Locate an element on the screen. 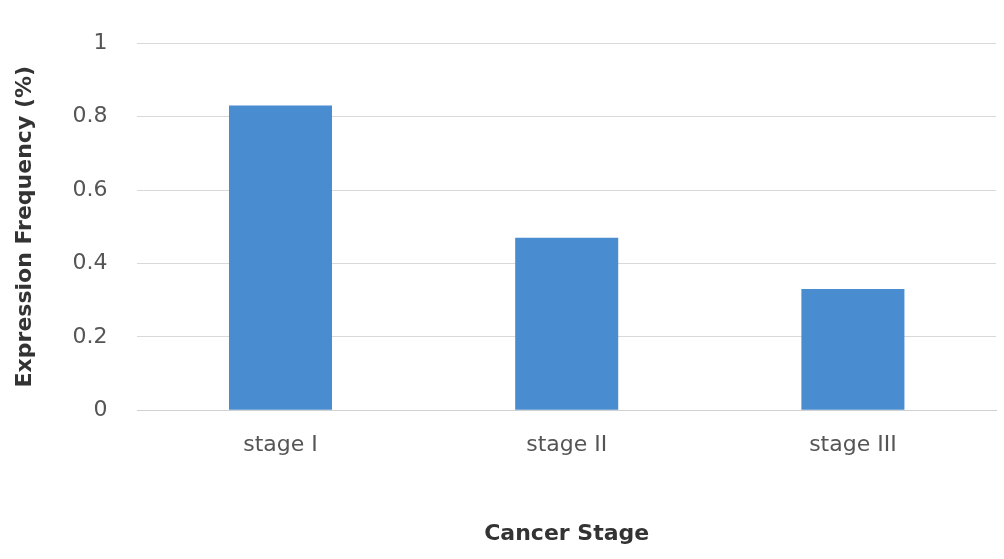 The width and height of the screenshot is (1004, 559). y-tick-label: 0.8 is located at coordinates (90, 115).